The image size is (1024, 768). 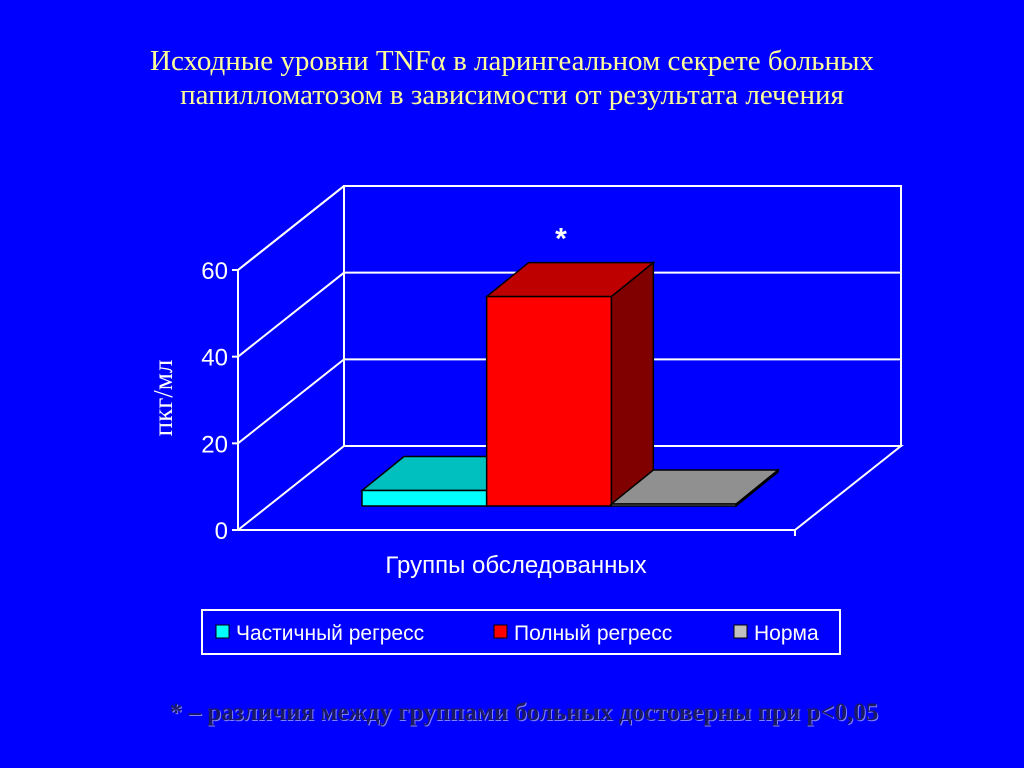 What do you see at coordinates (214, 444) in the screenshot?
I see `y-tick-label: 20` at bounding box center [214, 444].